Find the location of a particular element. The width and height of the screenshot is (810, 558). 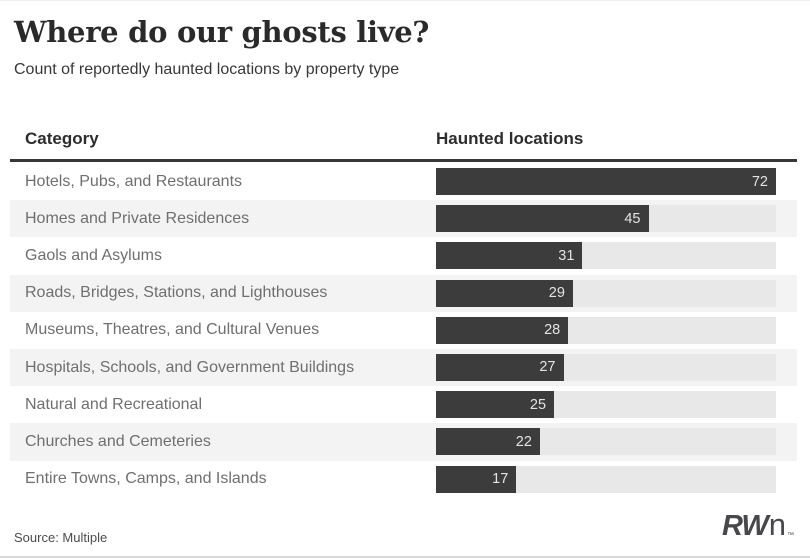

table-header: Category Haunted locations is located at coordinates (403, 144).